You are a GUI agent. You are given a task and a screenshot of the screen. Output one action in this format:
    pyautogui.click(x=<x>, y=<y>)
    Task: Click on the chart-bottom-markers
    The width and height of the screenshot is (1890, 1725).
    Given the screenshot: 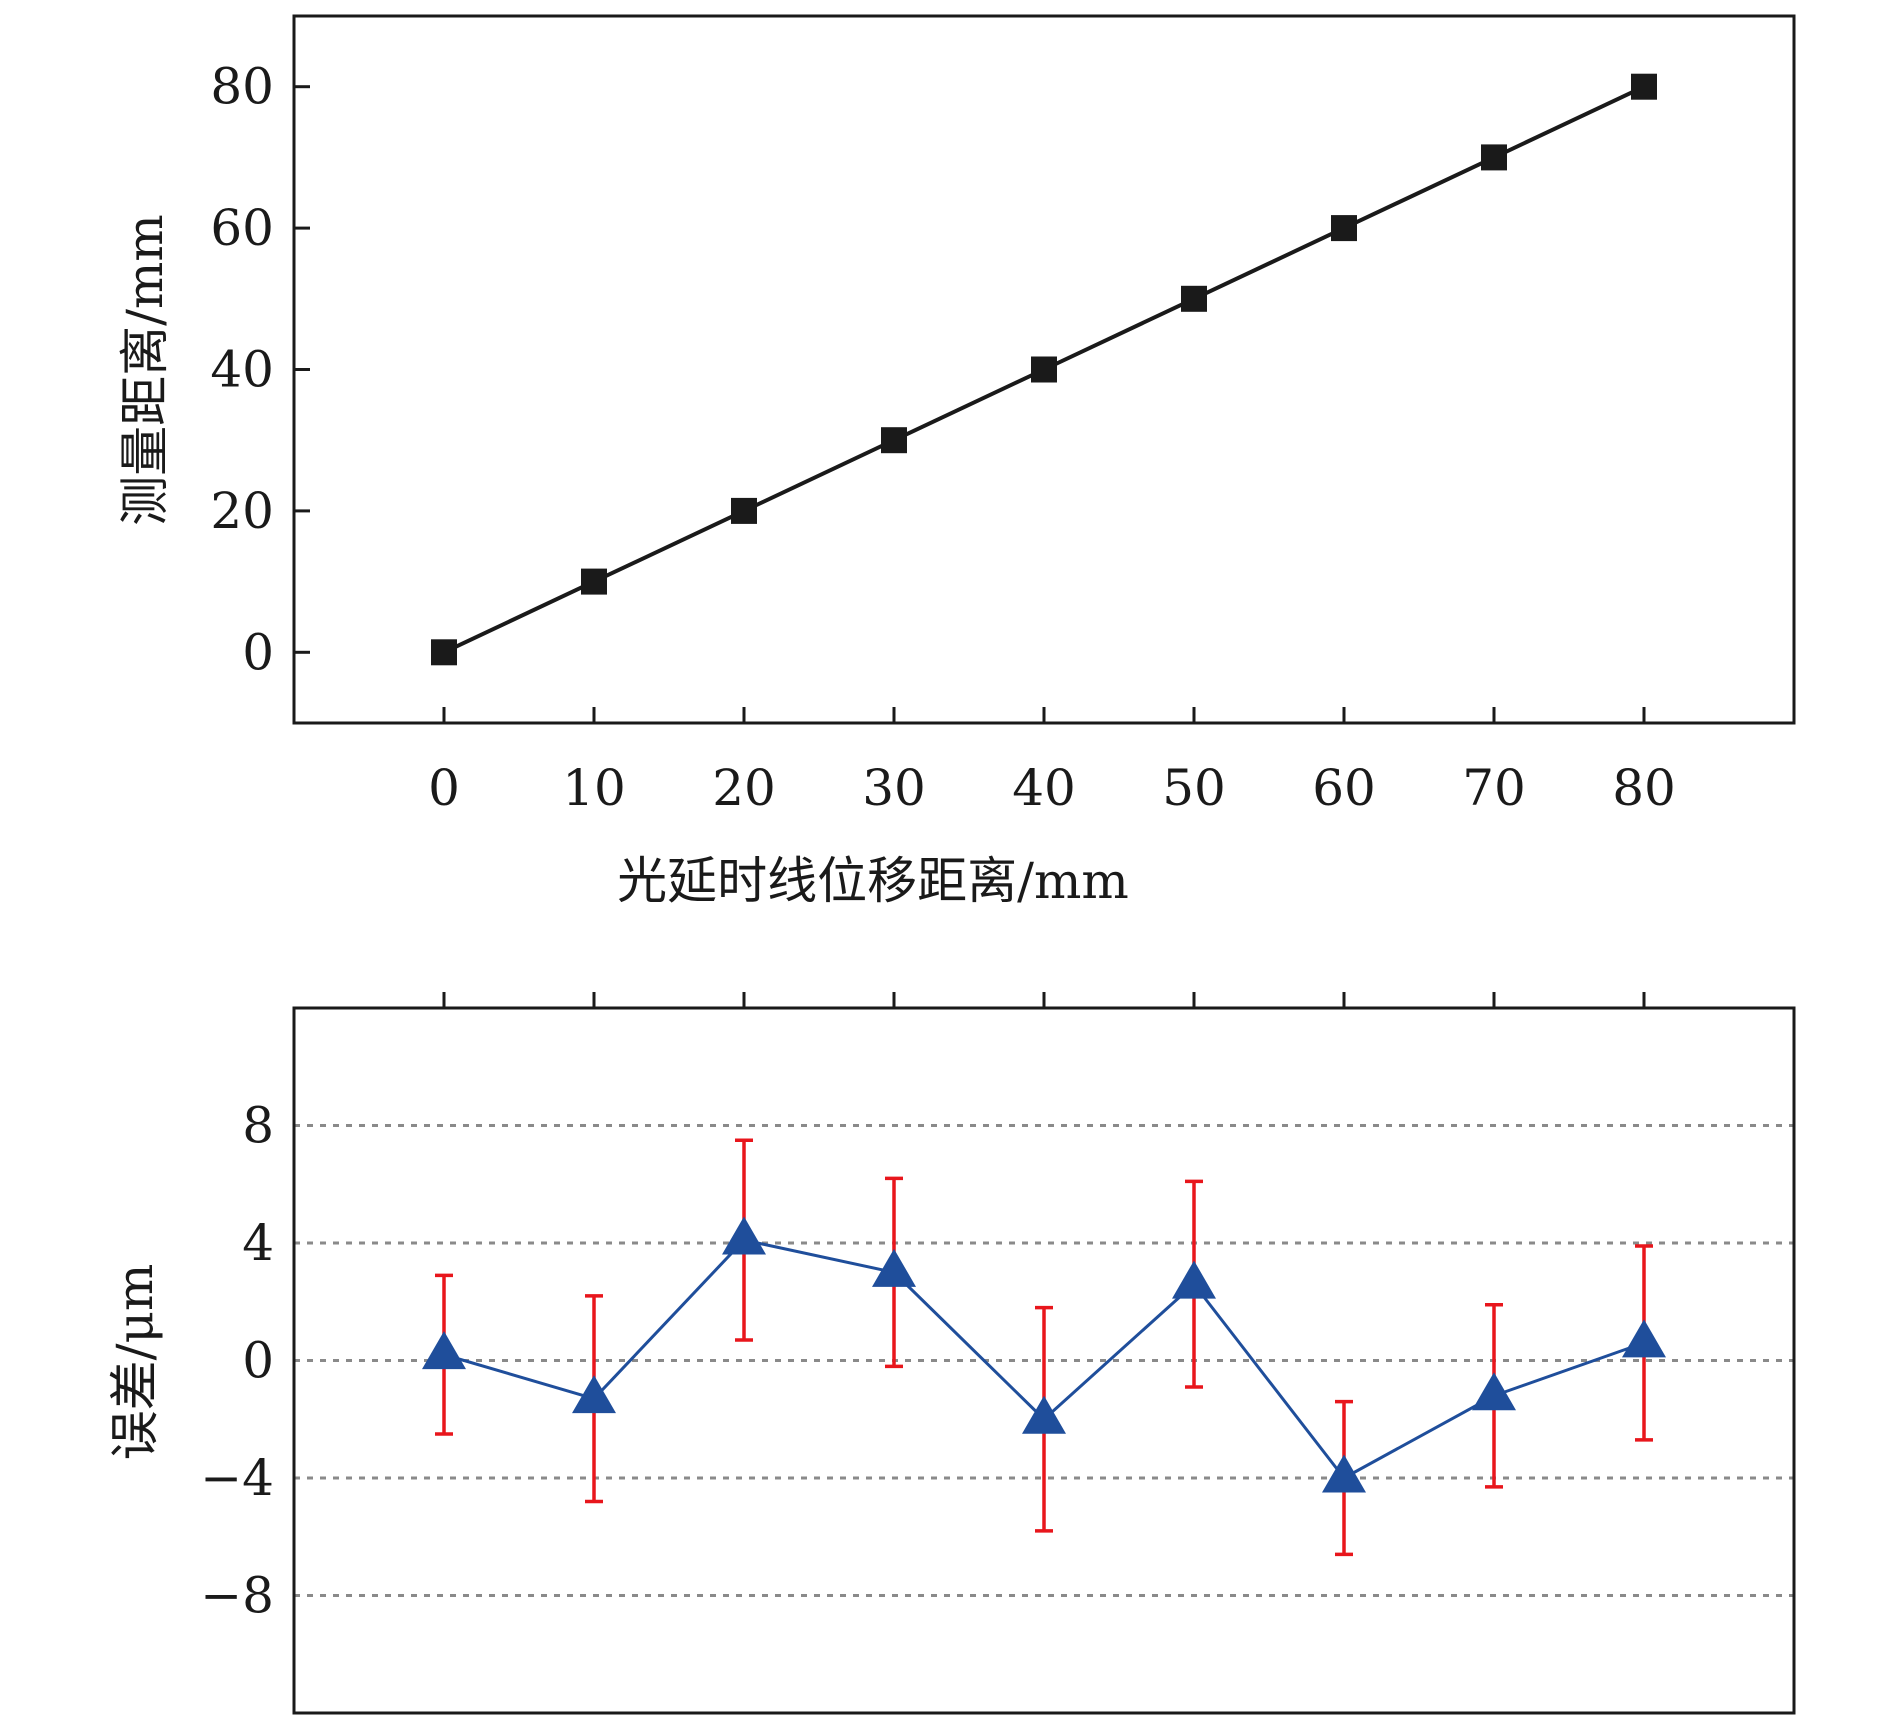 What is the action you would take?
    pyautogui.click(x=1044, y=1354)
    